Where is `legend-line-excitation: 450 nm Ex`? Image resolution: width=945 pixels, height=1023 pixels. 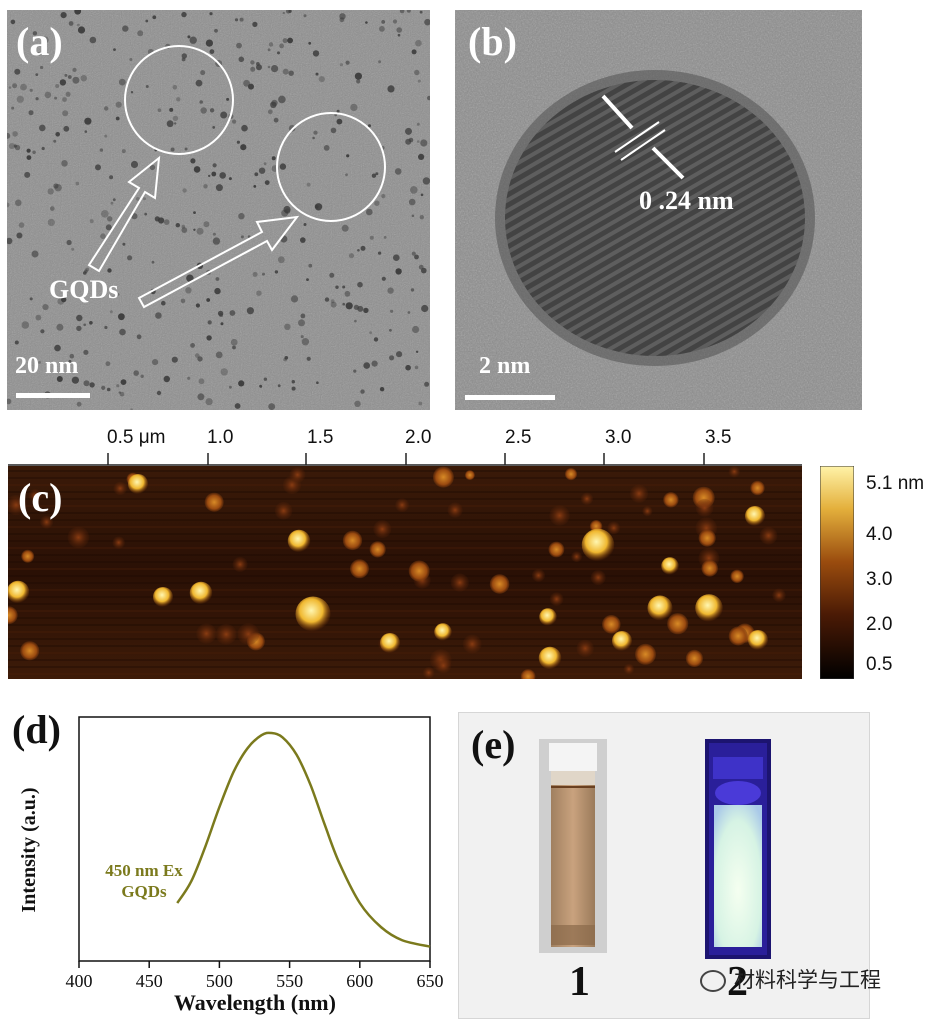
legend-line-excitation: 450 nm Ex is located at coordinates (144, 870).